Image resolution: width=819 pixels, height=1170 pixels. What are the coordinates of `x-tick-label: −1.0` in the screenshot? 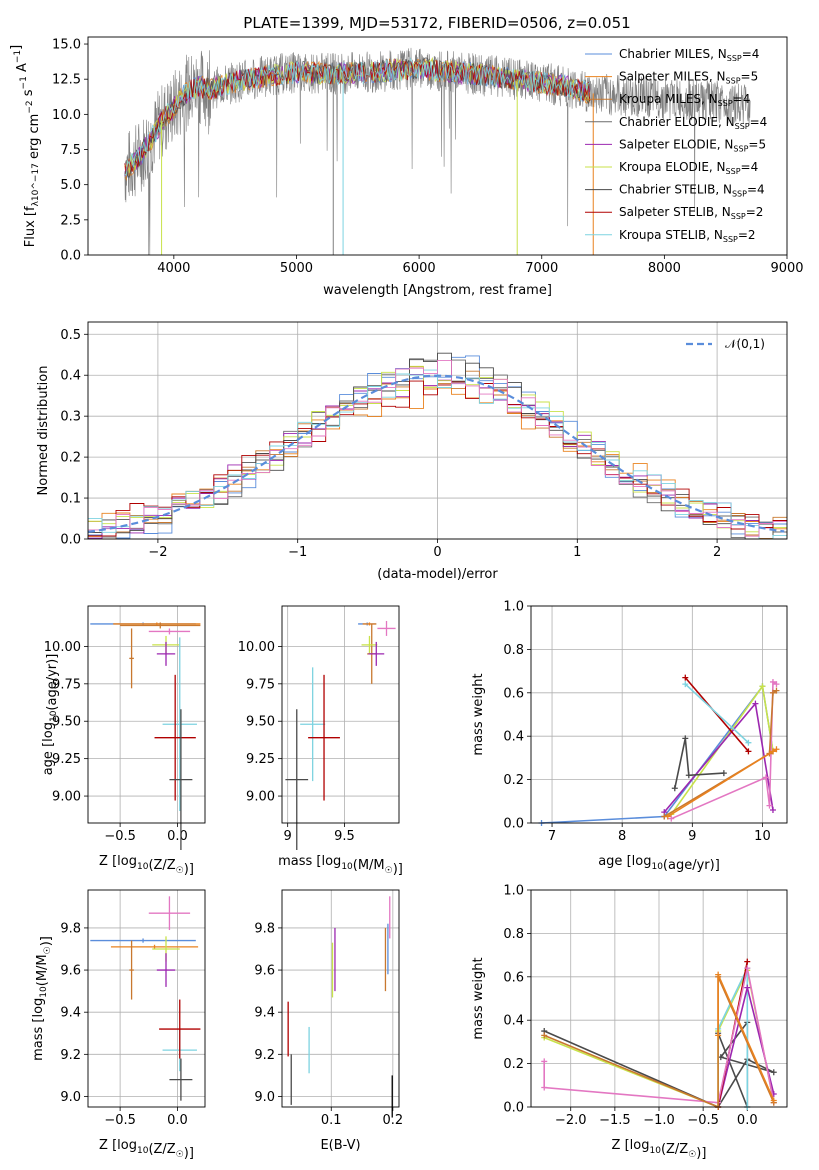 It's located at (659, 1120).